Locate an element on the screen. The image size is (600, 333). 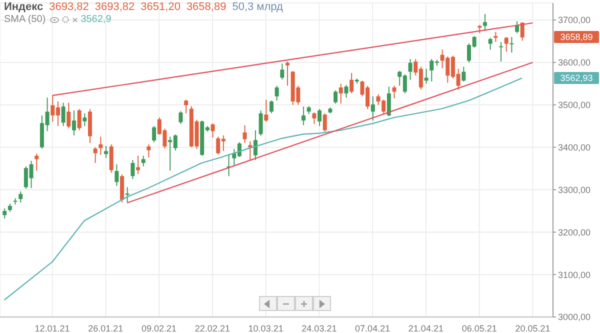
y-tick-label: 3600,00 is located at coordinates (574, 63).